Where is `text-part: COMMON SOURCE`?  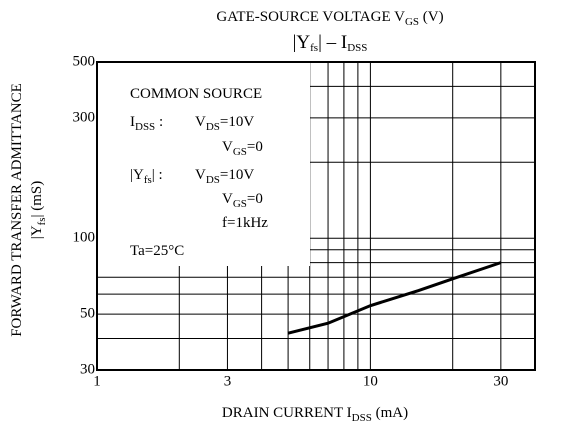
text-part: COMMON SOURCE is located at coordinates (196, 94).